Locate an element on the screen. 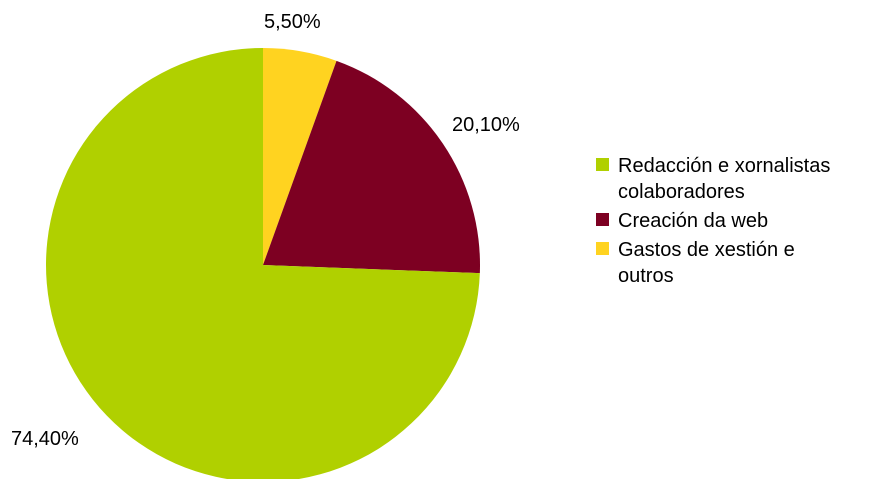 Image resolution: width=890 pixels, height=479 pixels. slice-gastos is located at coordinates (300, 156).